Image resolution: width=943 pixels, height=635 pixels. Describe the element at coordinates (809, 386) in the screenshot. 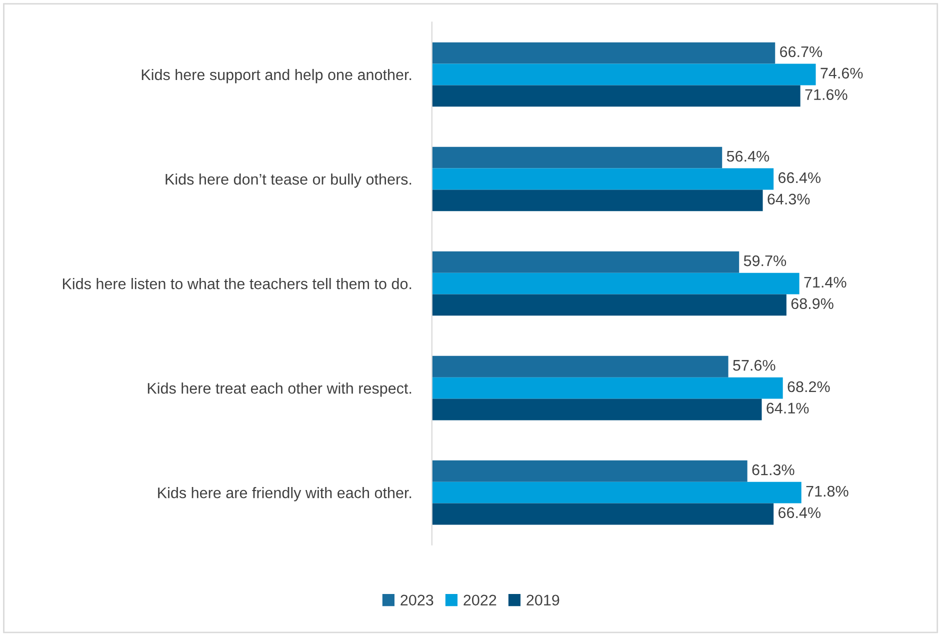

I see `data-label: 68.2%` at that location.